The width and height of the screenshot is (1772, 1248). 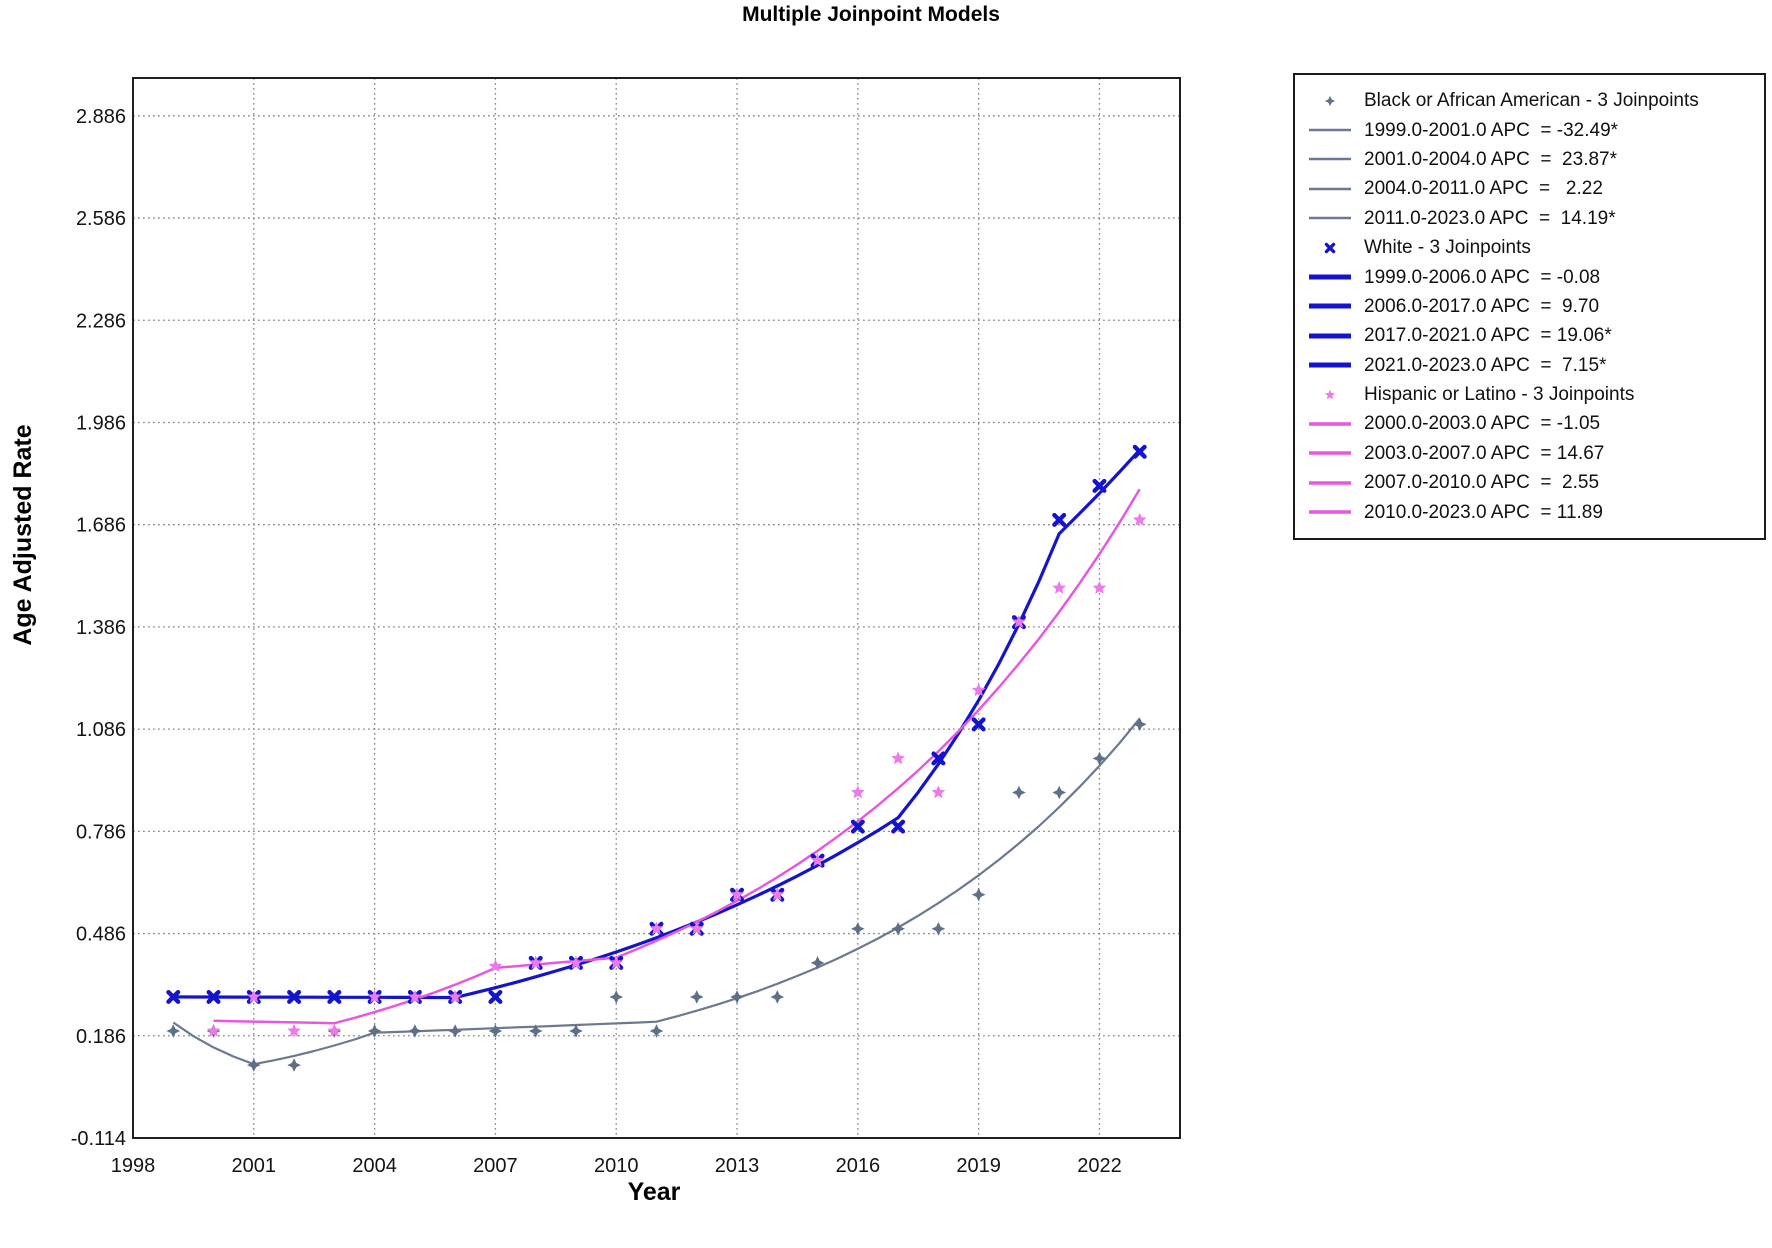 I want to click on svg-text: 2019, so click(x=978, y=1166).